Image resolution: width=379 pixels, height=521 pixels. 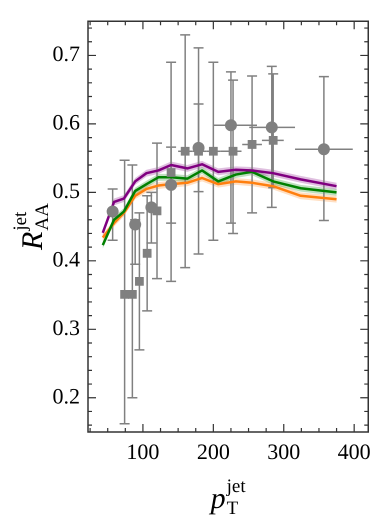 I want to click on x-tick-label: 100, so click(x=143, y=451).